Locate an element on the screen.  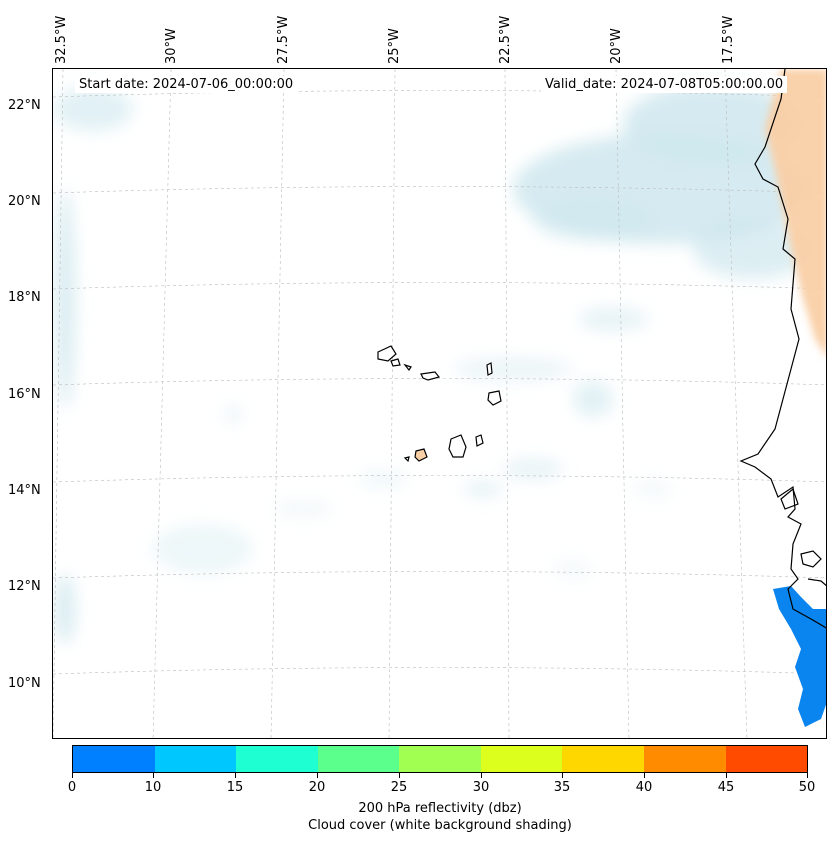
colorbar-tick-label: 45 is located at coordinates (726, 787).